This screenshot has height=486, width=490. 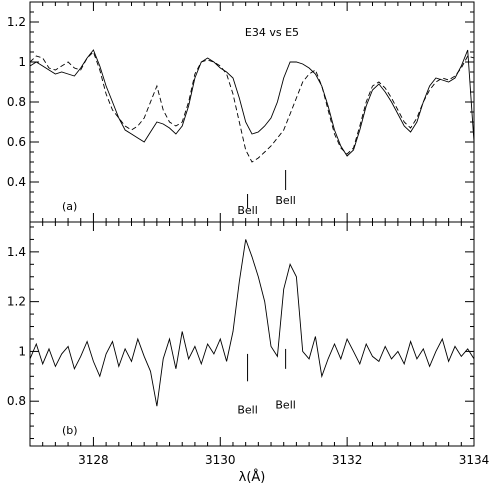 What do you see at coordinates (69, 206) in the screenshot?
I see `panel-a-label: (a)` at bounding box center [69, 206].